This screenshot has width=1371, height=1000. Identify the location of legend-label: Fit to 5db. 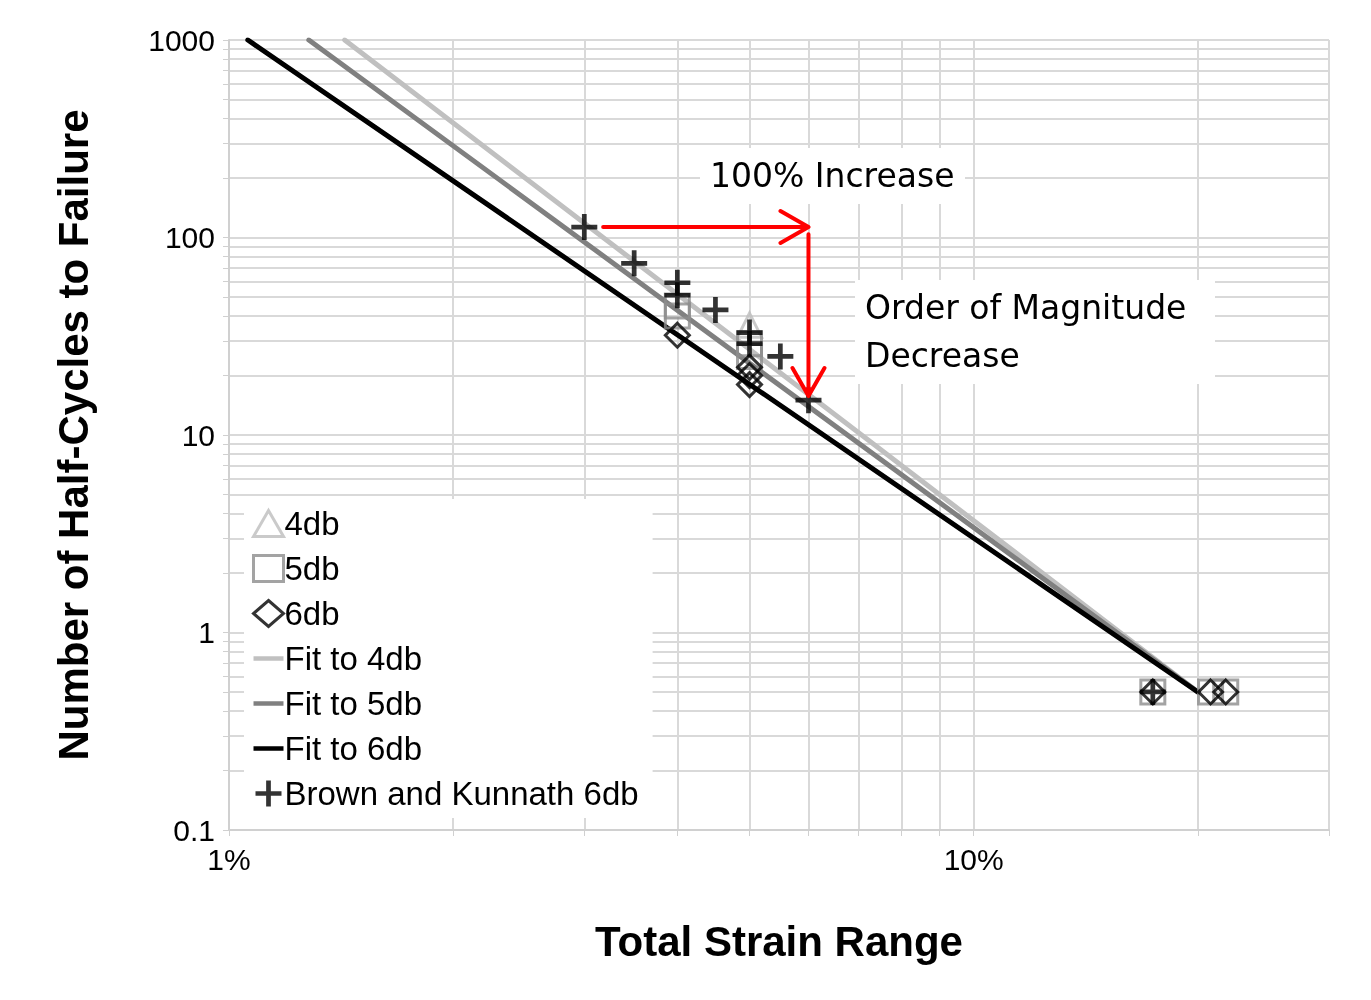
(353, 703).